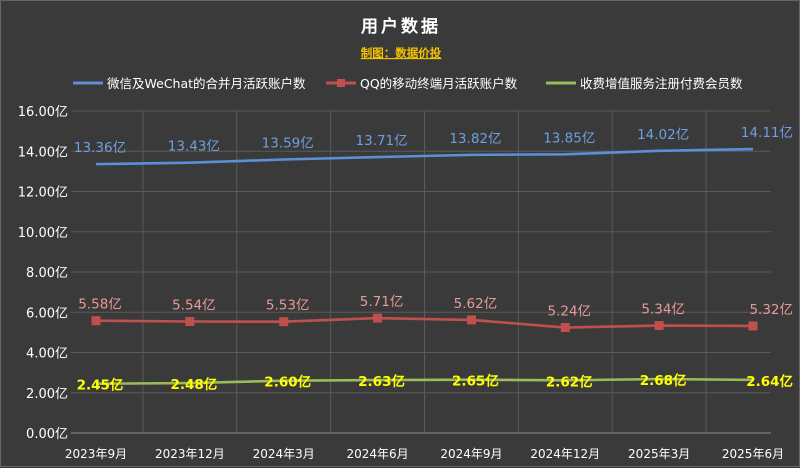  Describe the element at coordinates (401, 26) in the screenshot. I see `chart-title: 用户数据` at that location.